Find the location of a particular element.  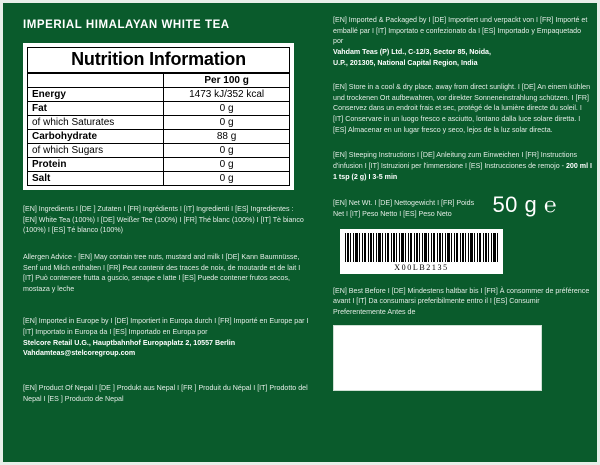

nutrient-name: of which Saturates is located at coordinates (95, 122).